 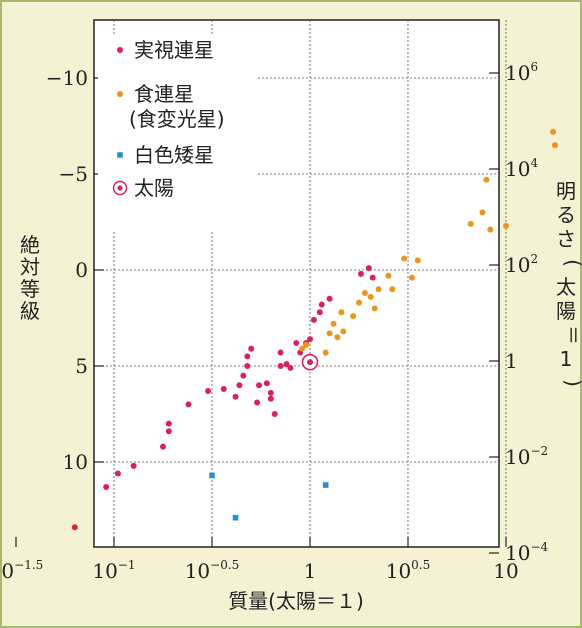 I want to click on left-axis-ticks: −10 −5 0 5 10, so click(x=75, y=270).